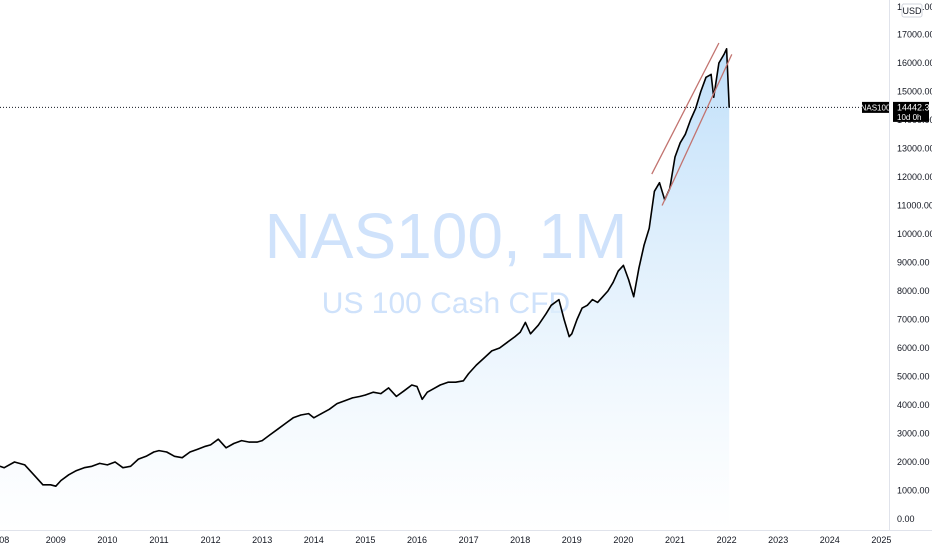  I want to click on price-tick-label: 13000.00, so click(914, 149).